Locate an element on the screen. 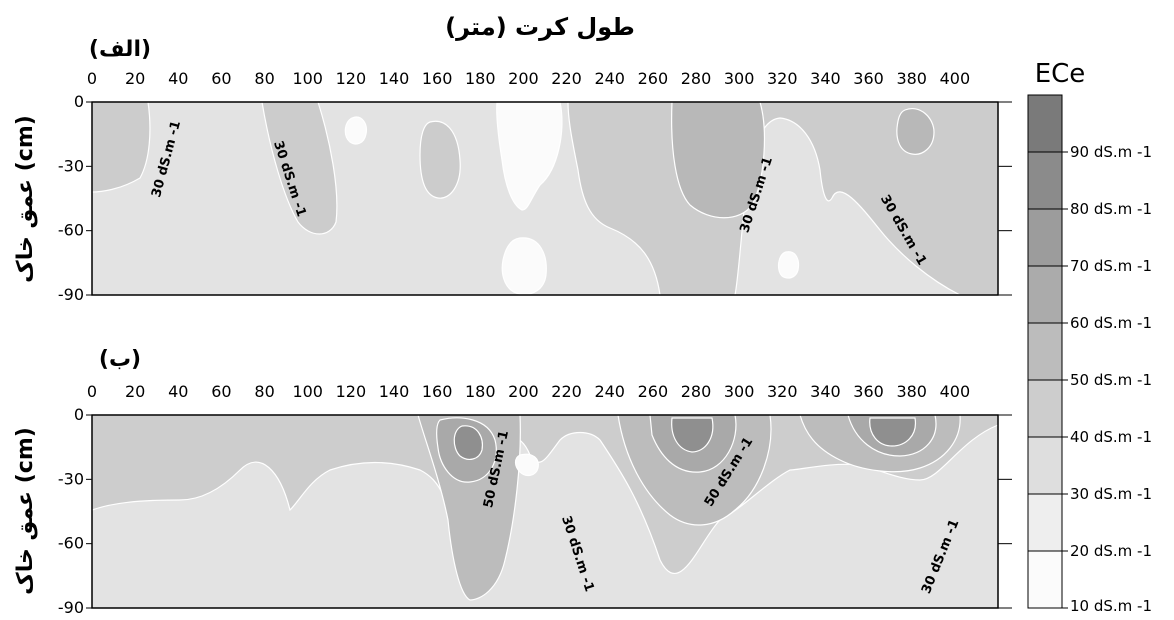 This screenshot has width=1174, height=620. panel-a-label: (الف) is located at coordinates (120, 49).